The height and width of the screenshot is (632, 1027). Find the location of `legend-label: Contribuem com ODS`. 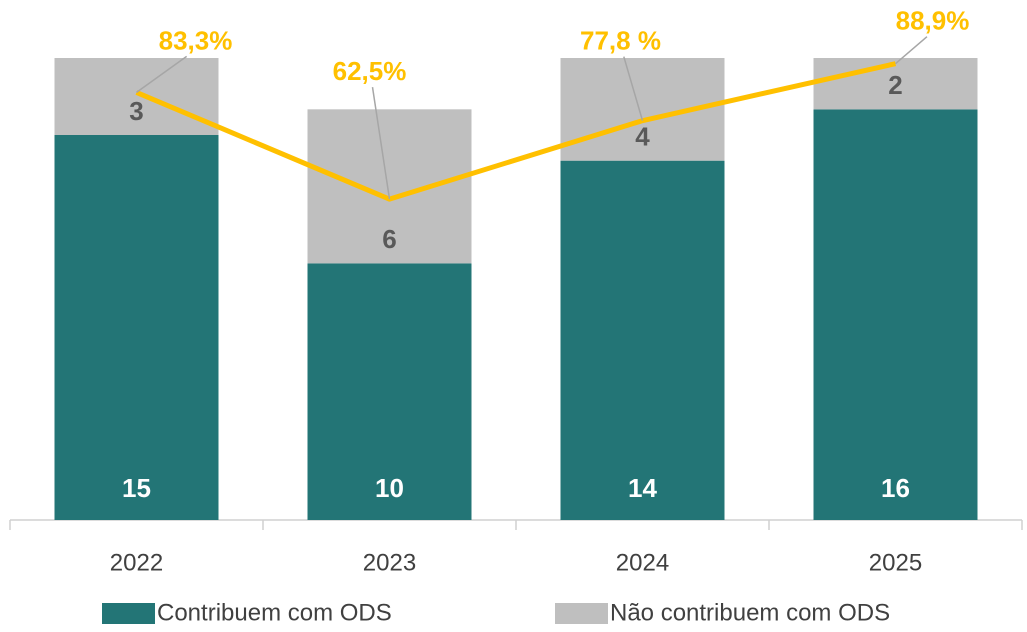

legend-label: Contribuem com ODS is located at coordinates (274, 612).